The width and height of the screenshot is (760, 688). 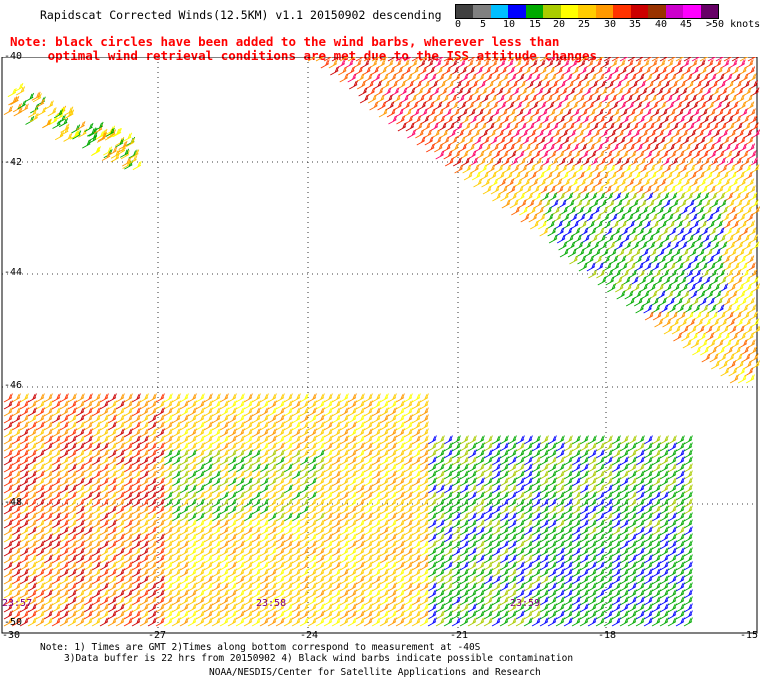 What do you see at coordinates (17, 603) in the screenshot?
I see `time-label-2357: 23:57` at bounding box center [17, 603].